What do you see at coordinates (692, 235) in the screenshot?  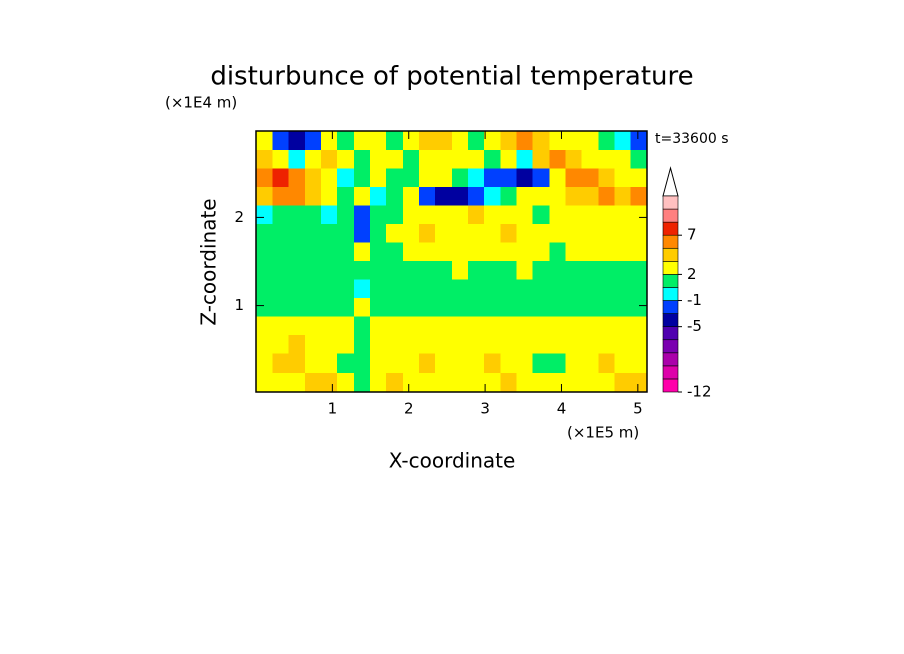 I see `colorbar-label: 7` at bounding box center [692, 235].